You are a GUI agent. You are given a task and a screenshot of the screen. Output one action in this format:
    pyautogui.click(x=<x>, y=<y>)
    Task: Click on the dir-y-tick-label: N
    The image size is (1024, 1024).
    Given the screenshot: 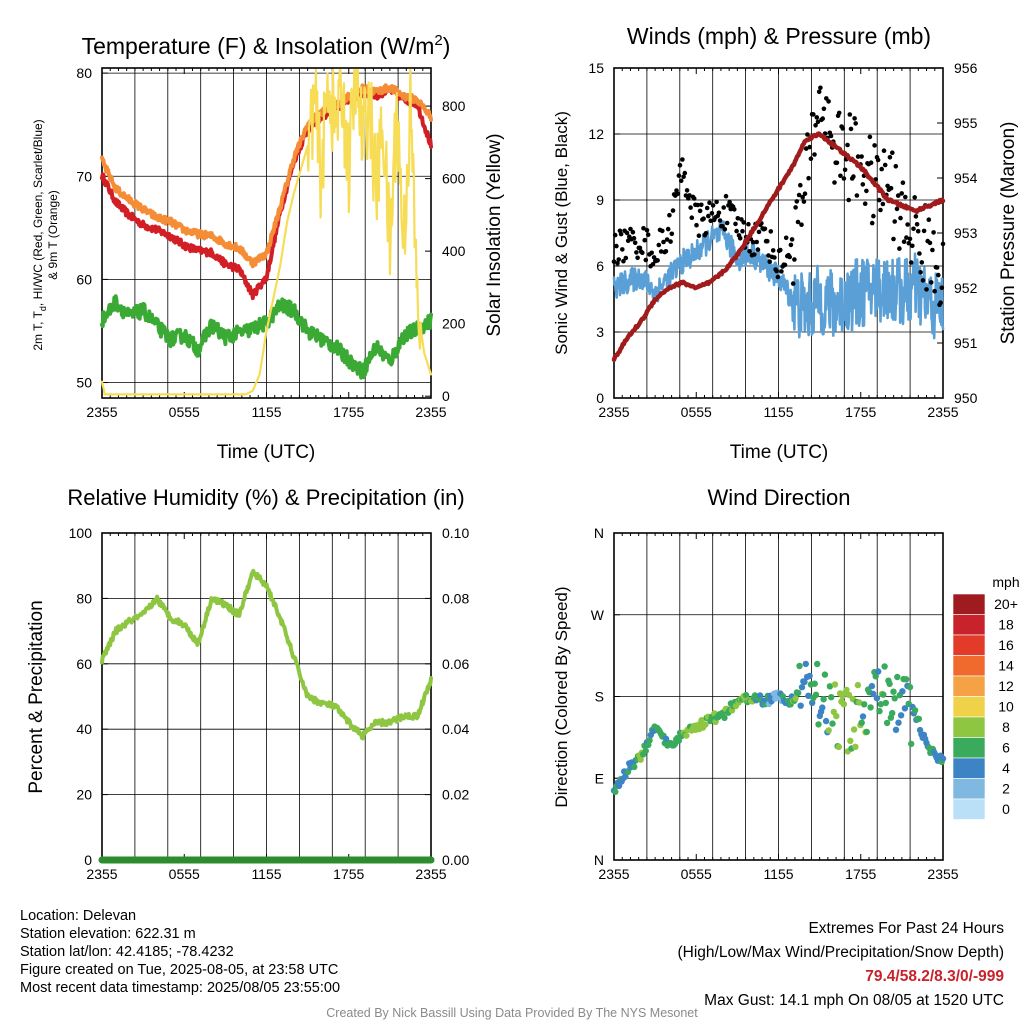 What is the action you would take?
    pyautogui.click(x=599, y=533)
    